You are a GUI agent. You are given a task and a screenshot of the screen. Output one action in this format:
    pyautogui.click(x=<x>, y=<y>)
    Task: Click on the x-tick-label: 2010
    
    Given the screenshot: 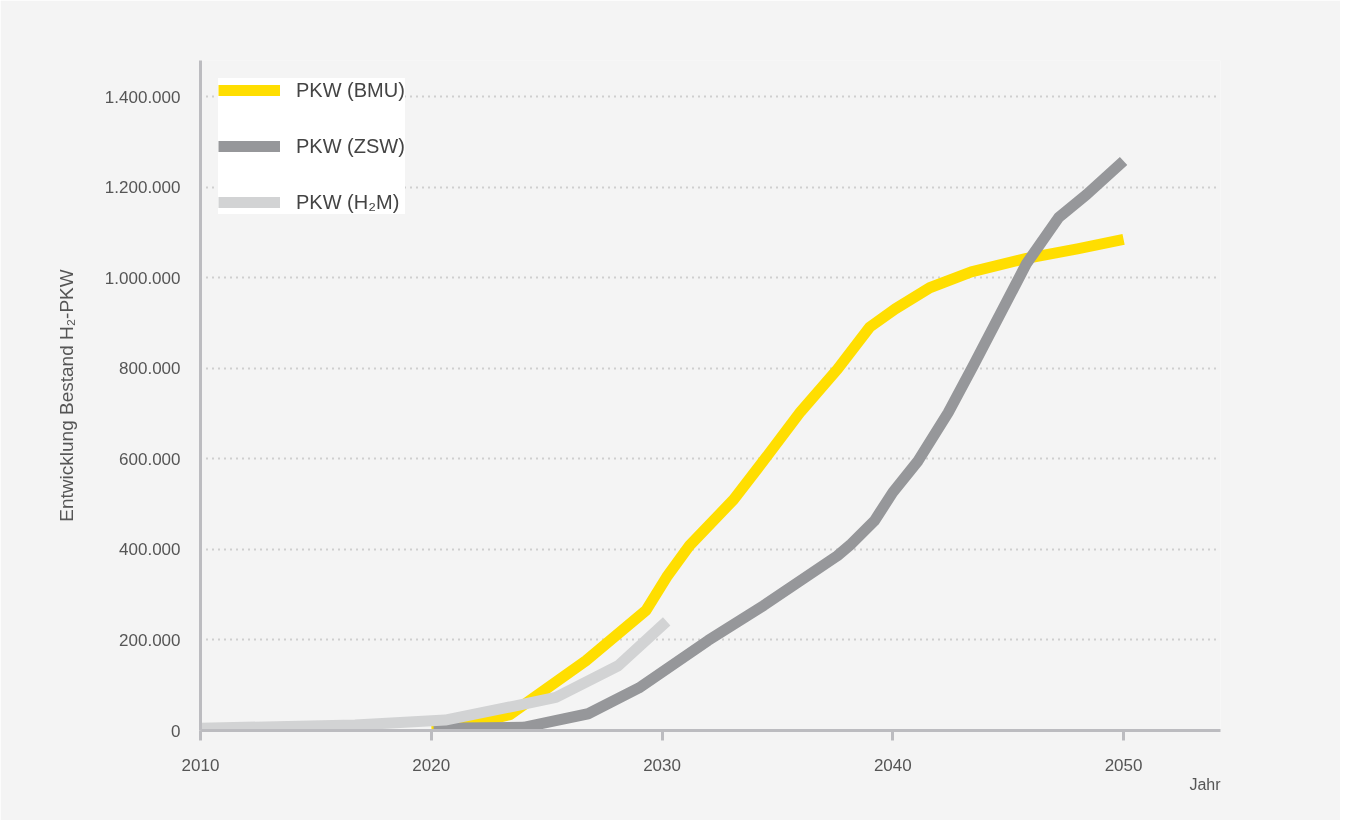 What is the action you would take?
    pyautogui.click(x=200, y=765)
    